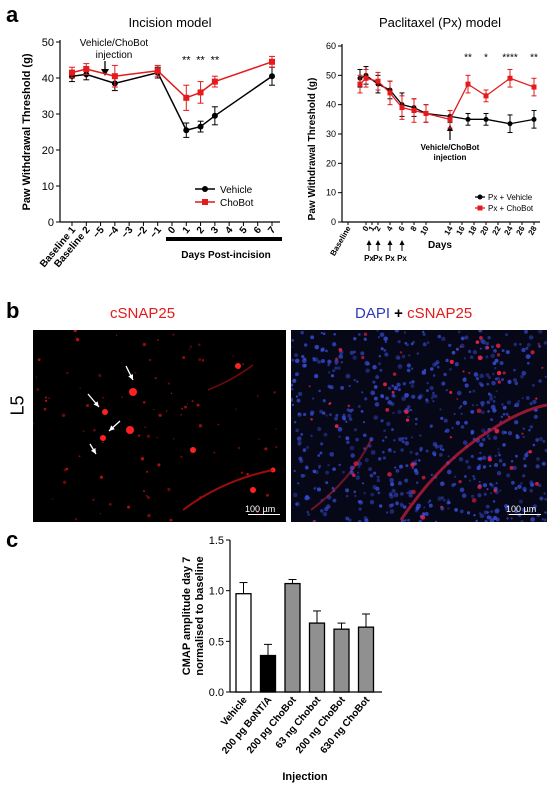 This screenshot has height=788, width=550. What do you see at coordinates (378, 258) in the screenshot?
I see `px-label: Px` at bounding box center [378, 258].